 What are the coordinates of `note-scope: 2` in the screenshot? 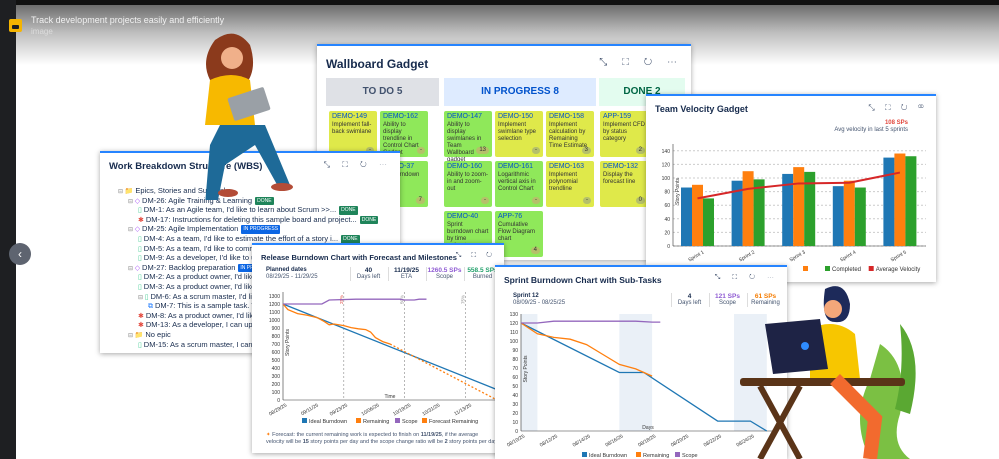 It's located at (446, 442).